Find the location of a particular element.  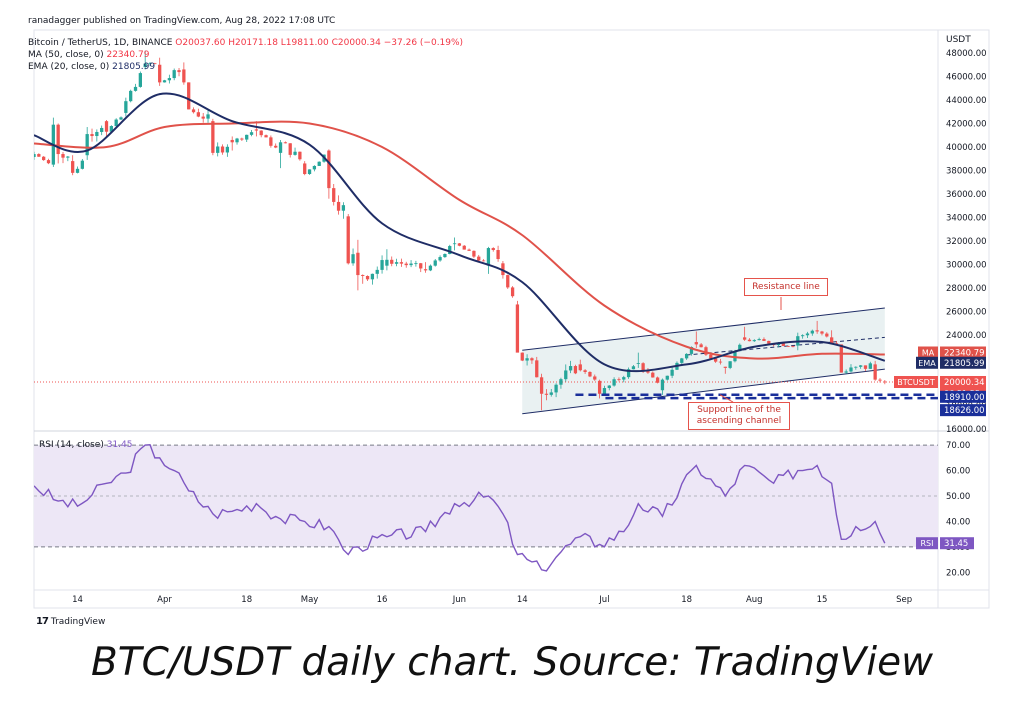

tradingview-logo: 17 TradingView is located at coordinates (70, 621).